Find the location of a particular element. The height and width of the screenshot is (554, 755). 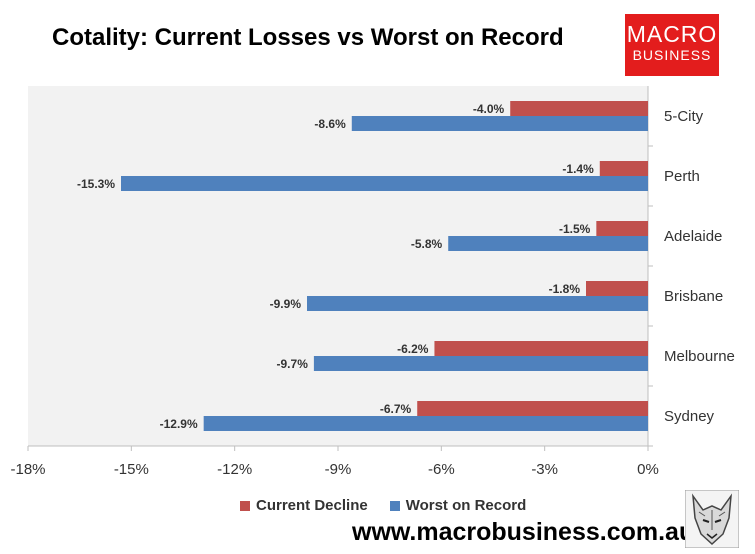

wolf-logo-icon is located at coordinates (712, 519).